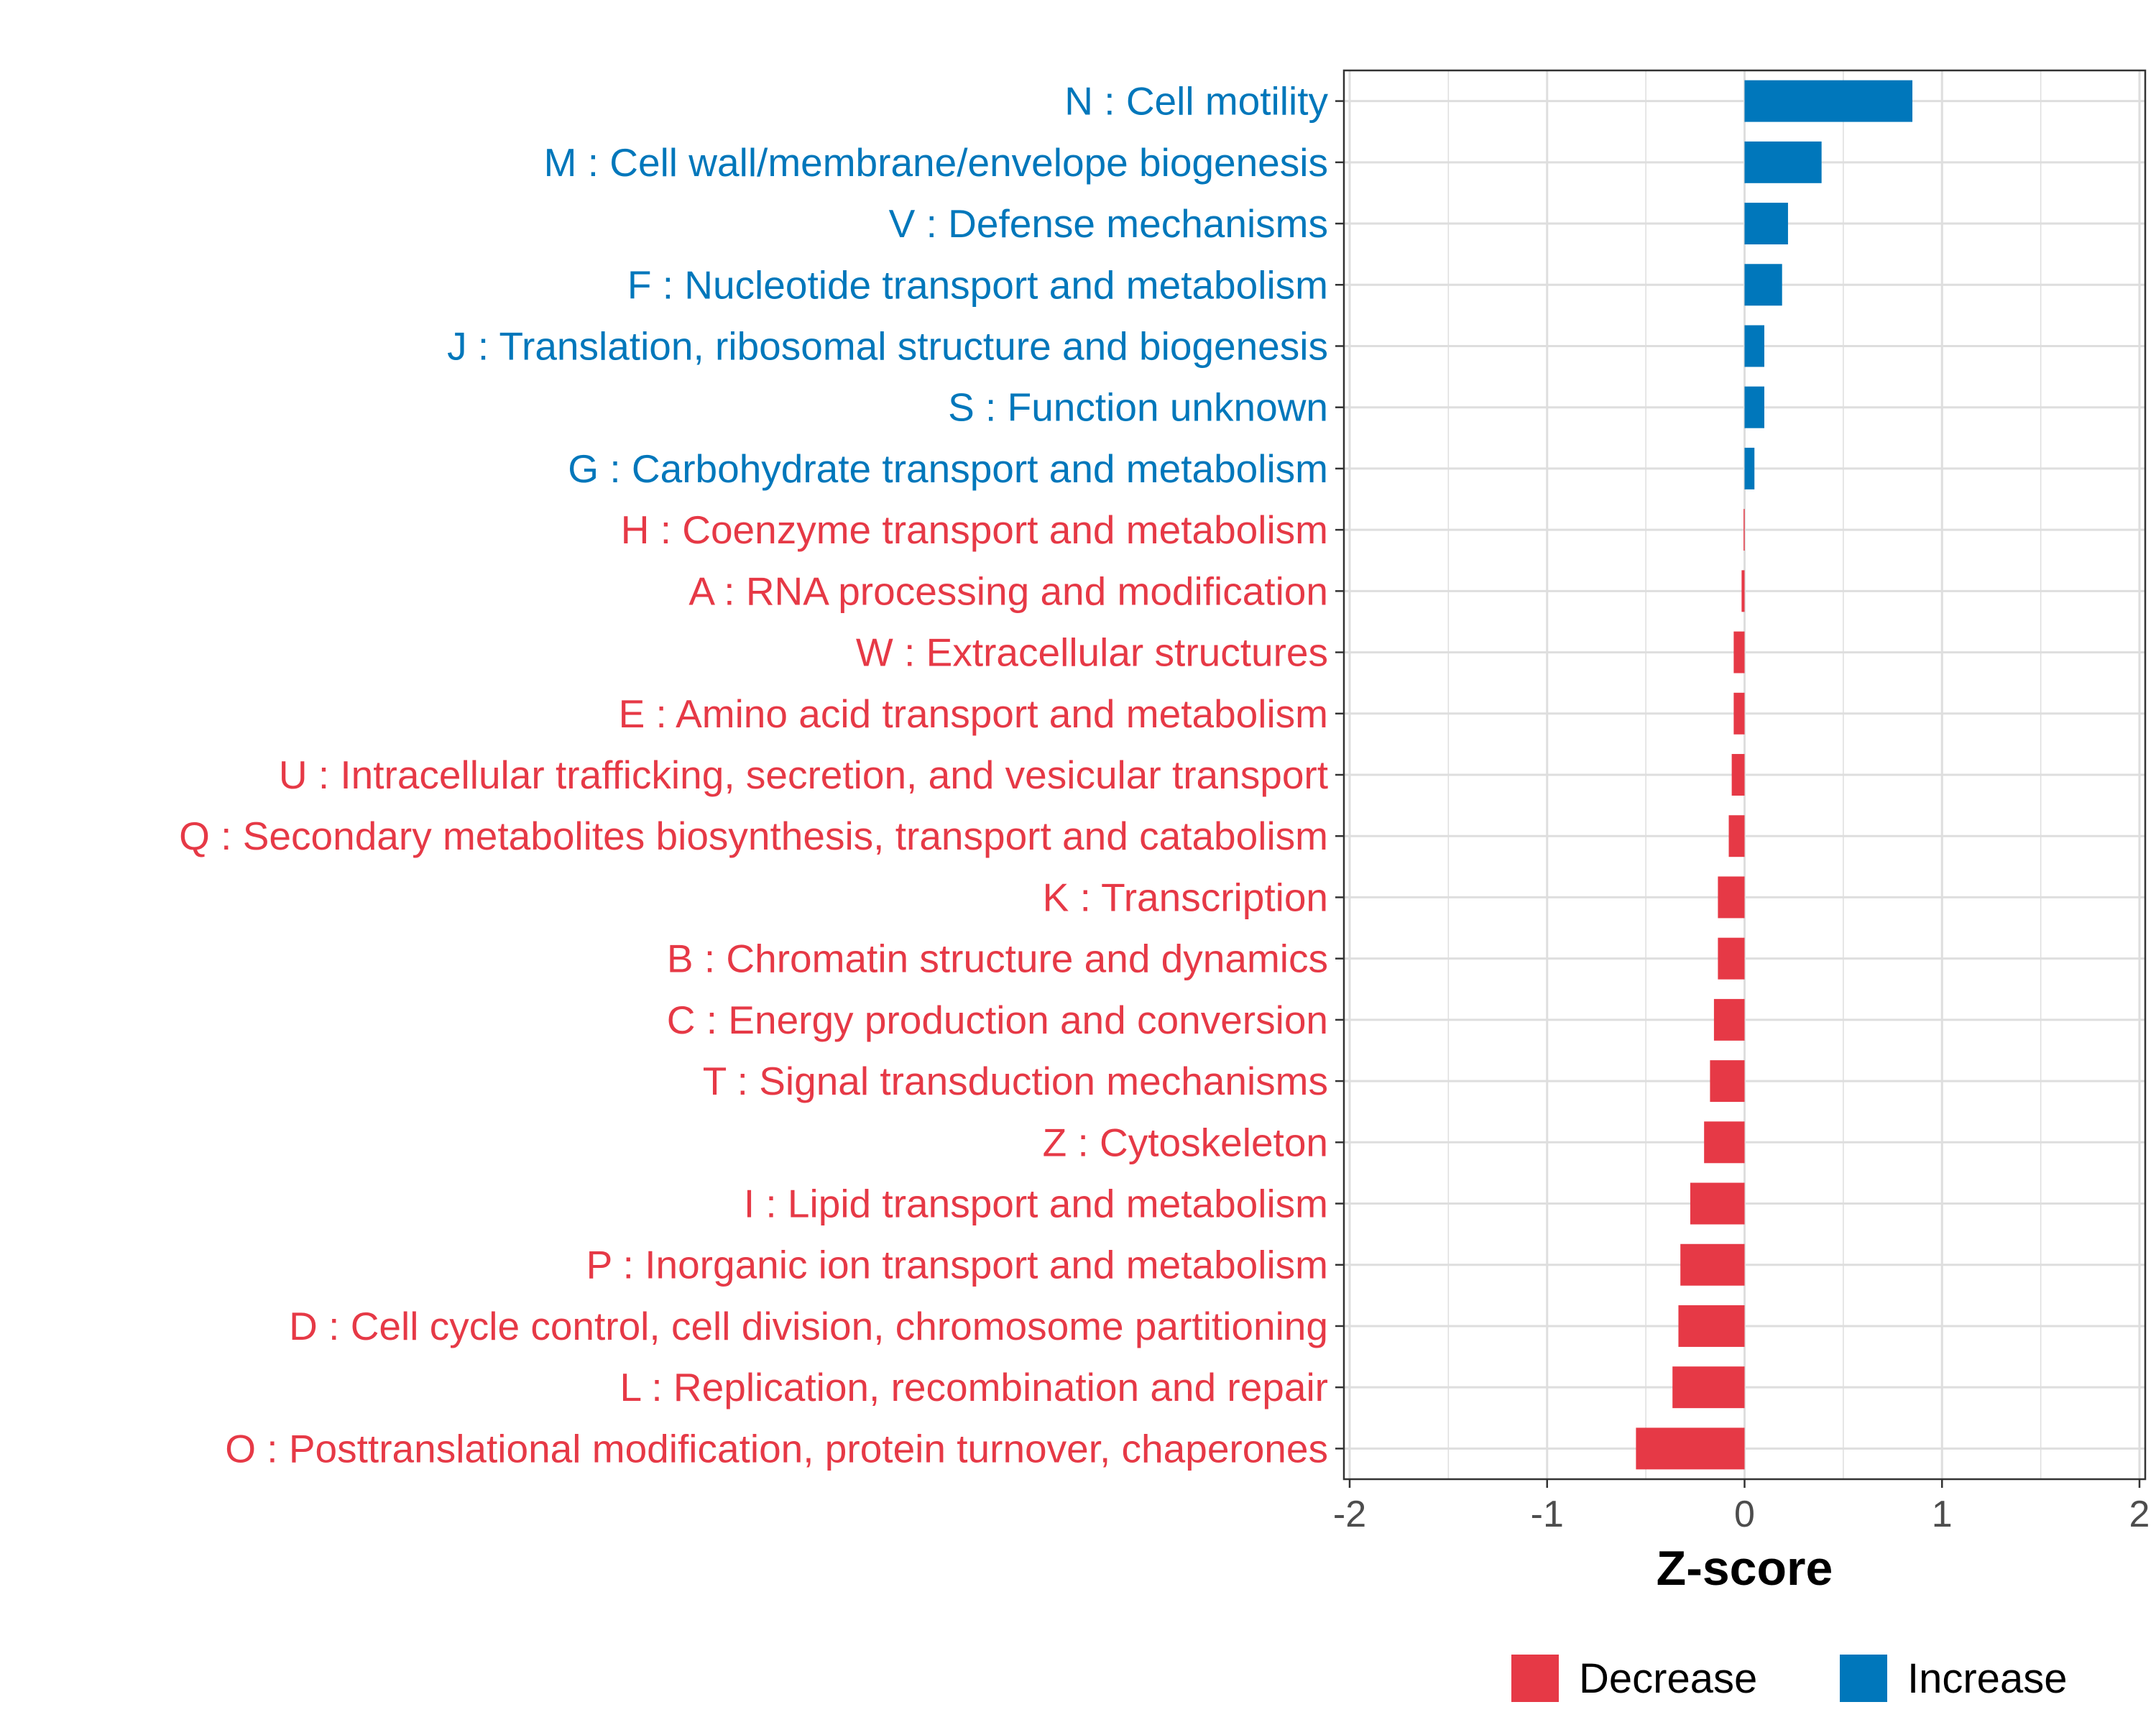  I want to click on legend-label: Increase, so click(1987, 1678).